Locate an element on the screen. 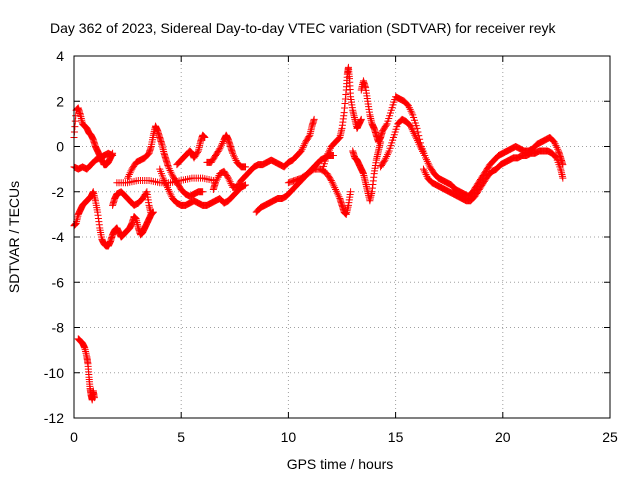 The width and height of the screenshot is (640, 480). y-tick-label: -12 is located at coordinates (54, 418).